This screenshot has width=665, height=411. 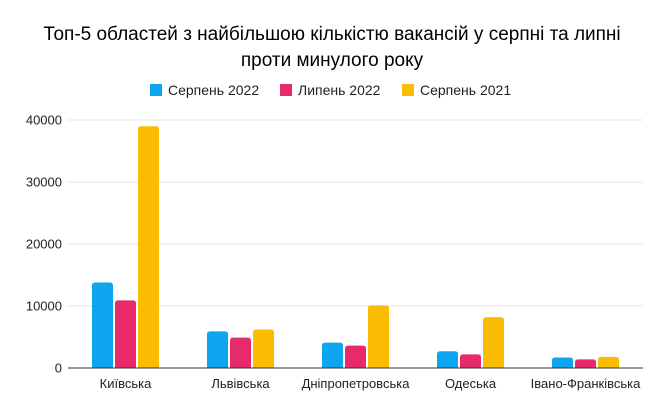 I want to click on y-tick-label: 0, so click(x=58, y=368).